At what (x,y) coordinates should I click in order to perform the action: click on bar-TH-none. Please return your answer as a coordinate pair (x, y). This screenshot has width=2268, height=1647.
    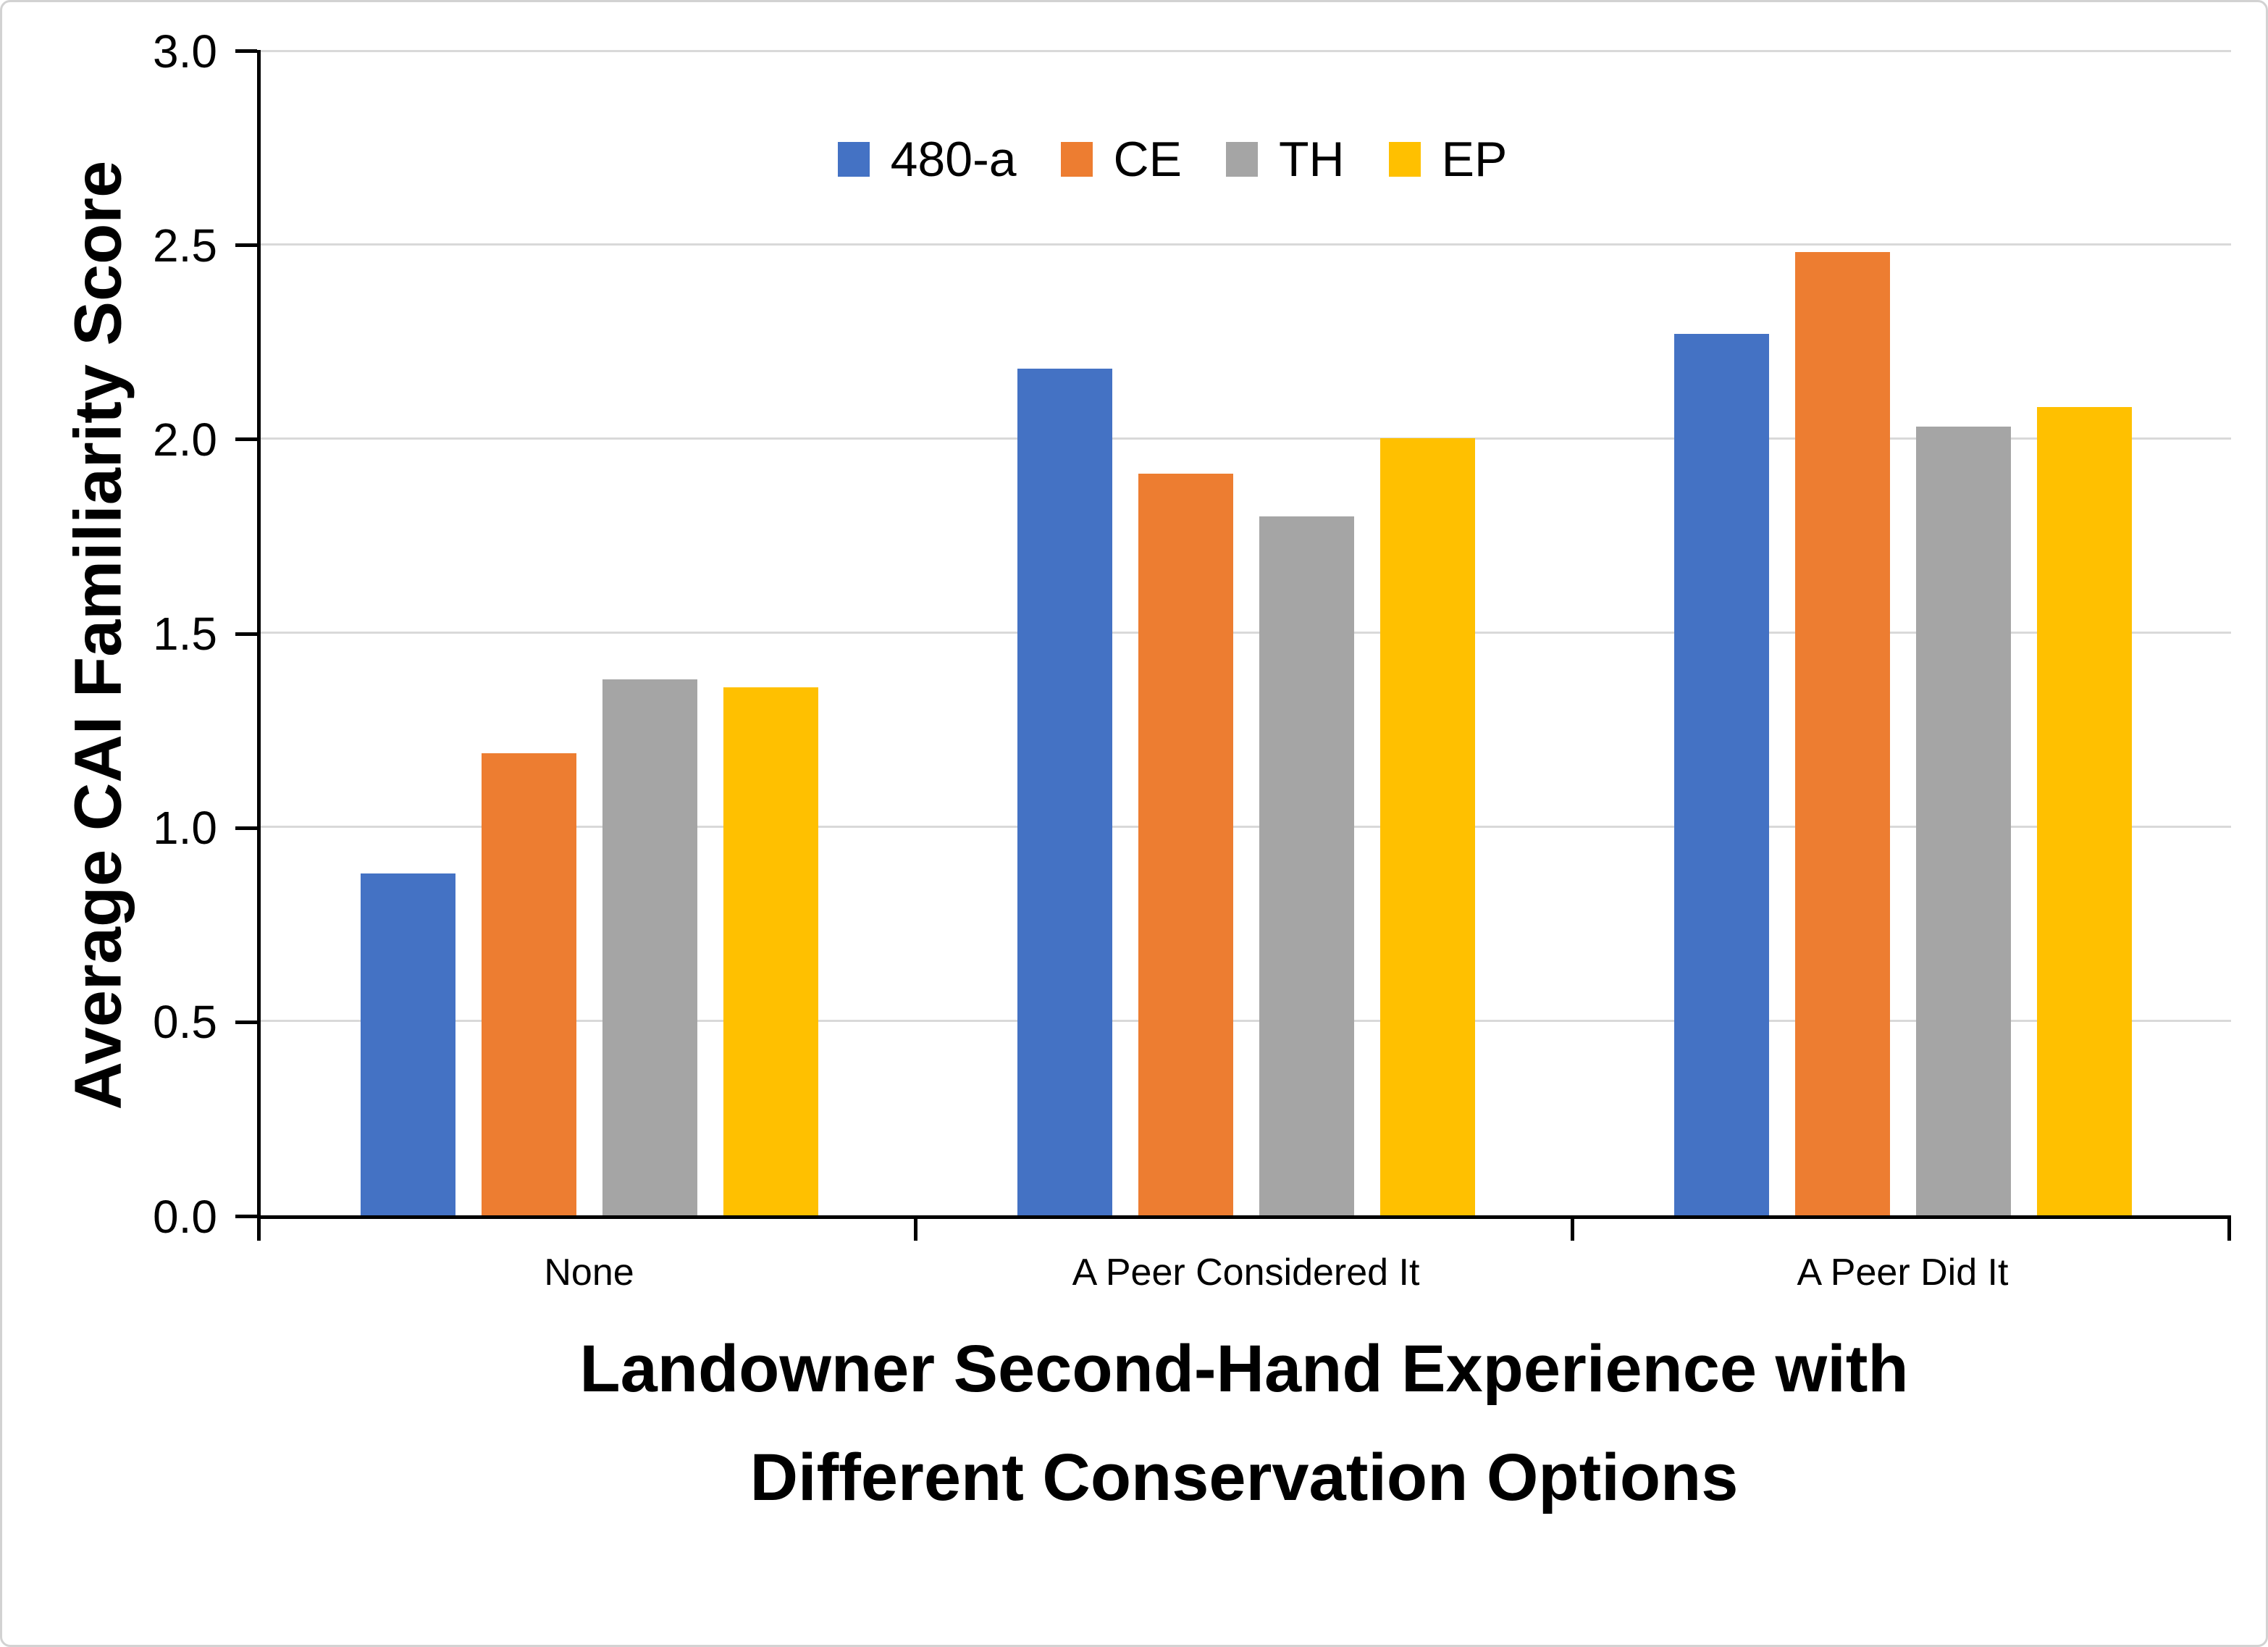
    Looking at the image, I should click on (649, 947).